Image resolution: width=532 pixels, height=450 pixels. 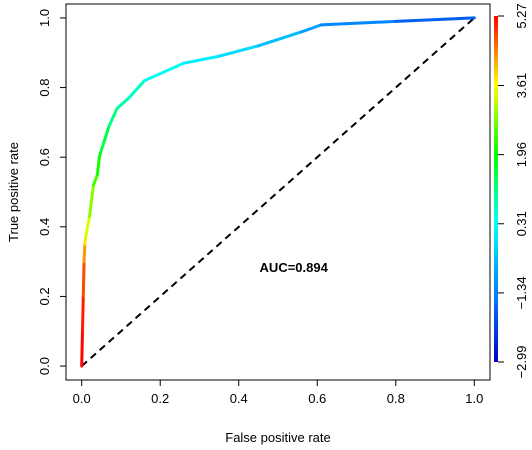 I want to click on colorbar-gradient, so click(x=496, y=189).